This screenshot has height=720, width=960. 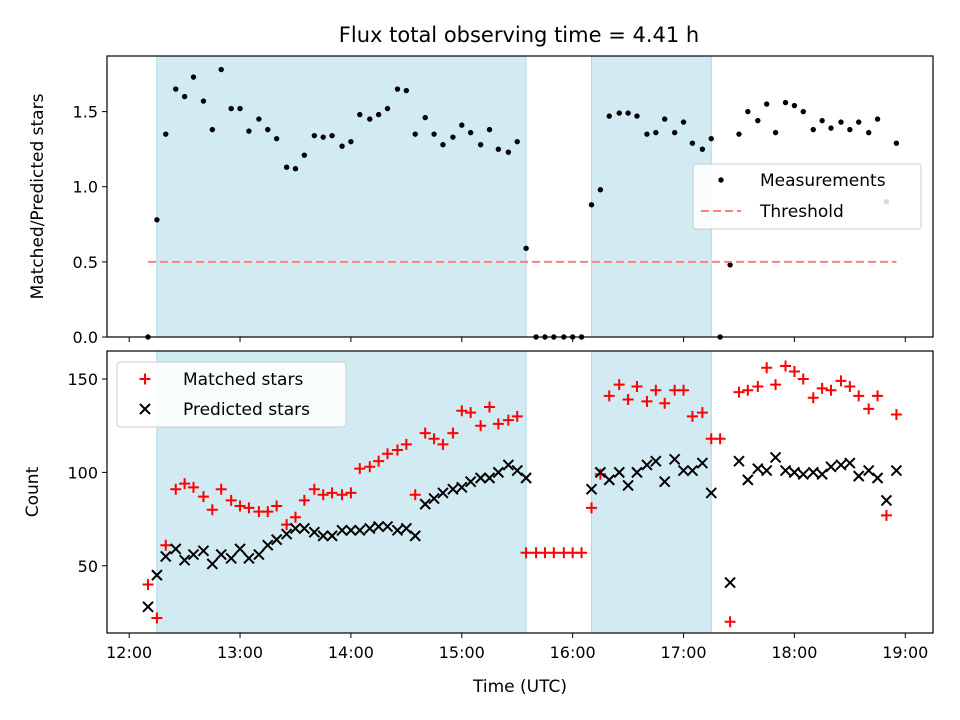 I want to click on count-legend: Matched stars Predicted stars, so click(x=231, y=394).